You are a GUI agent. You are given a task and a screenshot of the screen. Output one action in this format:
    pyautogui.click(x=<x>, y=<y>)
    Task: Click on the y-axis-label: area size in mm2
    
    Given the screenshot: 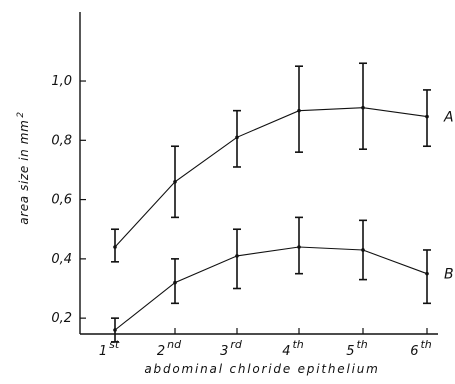 What is the action you would take?
    pyautogui.click(x=23, y=167)
    